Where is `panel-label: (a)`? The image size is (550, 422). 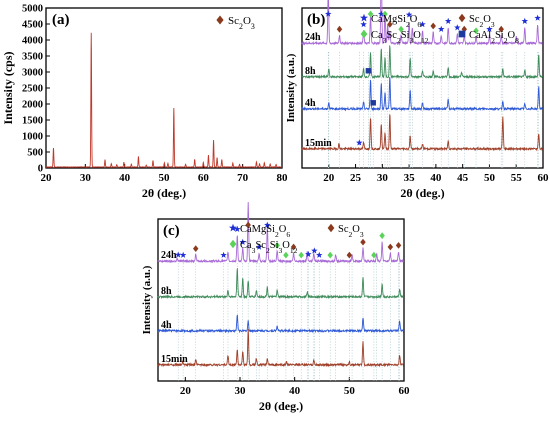
panel-label: (a) is located at coordinates (61, 20).